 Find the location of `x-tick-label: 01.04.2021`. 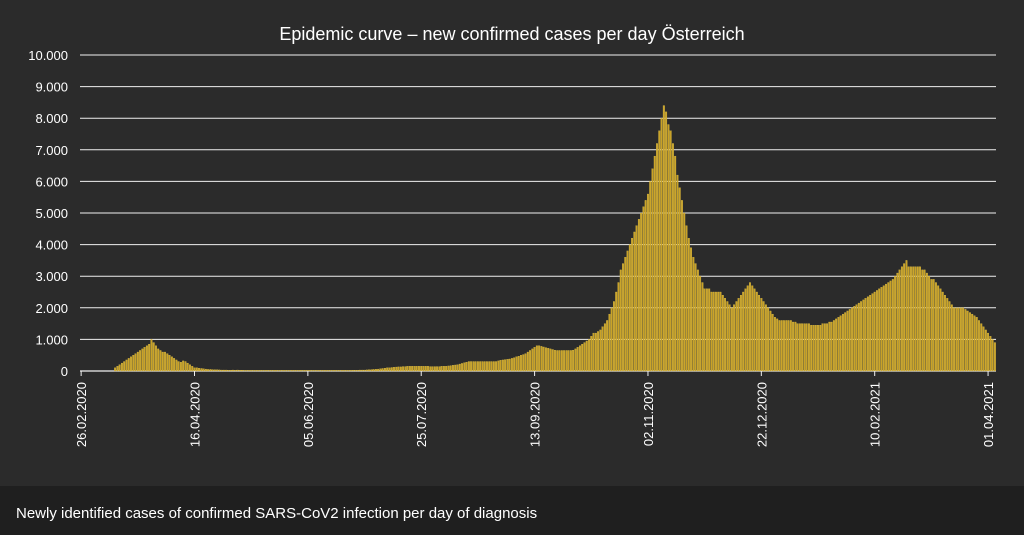

x-tick-label: 01.04.2021 is located at coordinates (988, 414).